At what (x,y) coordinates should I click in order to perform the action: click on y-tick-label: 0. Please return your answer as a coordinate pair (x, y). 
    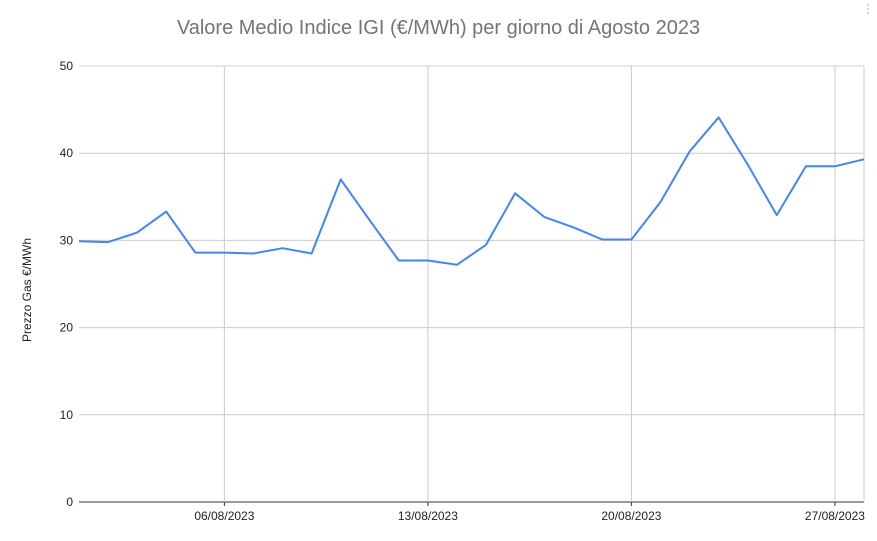
    Looking at the image, I should click on (69, 502).